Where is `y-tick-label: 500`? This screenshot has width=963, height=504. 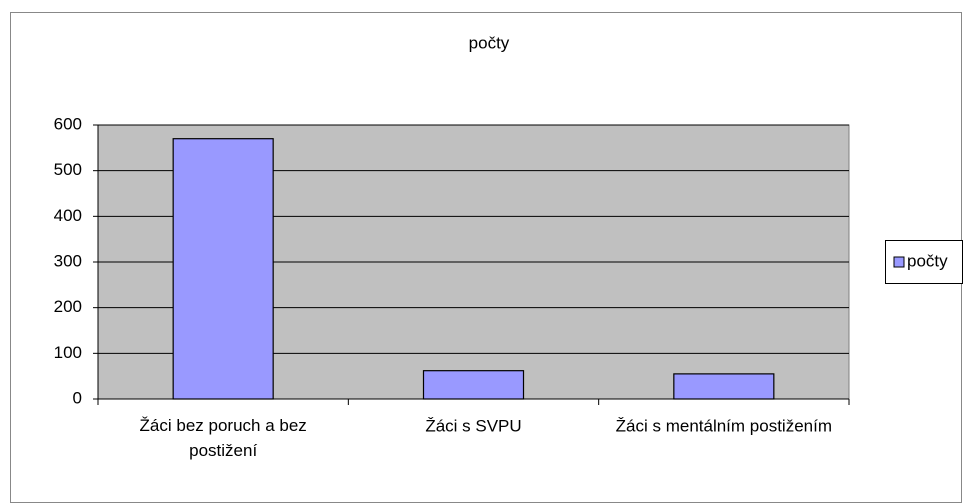 y-tick-label: 500 is located at coordinates (68, 169).